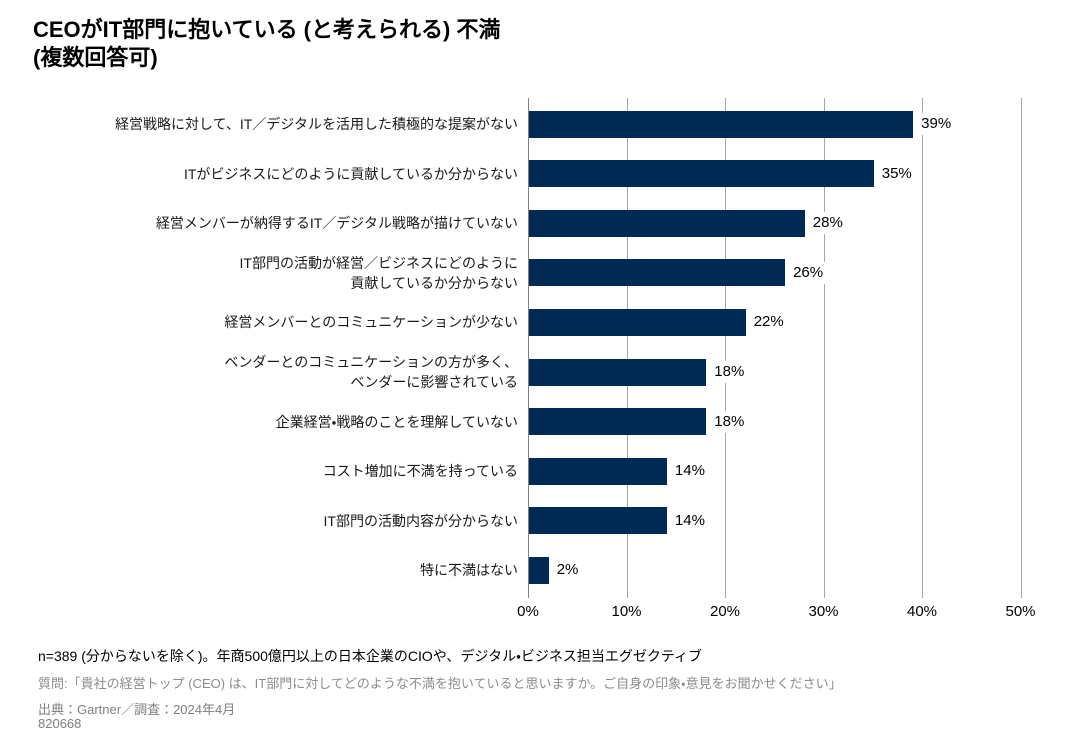 The image size is (1078, 739). I want to click on x-axis-tick-label: 50%, so click(1020, 611).